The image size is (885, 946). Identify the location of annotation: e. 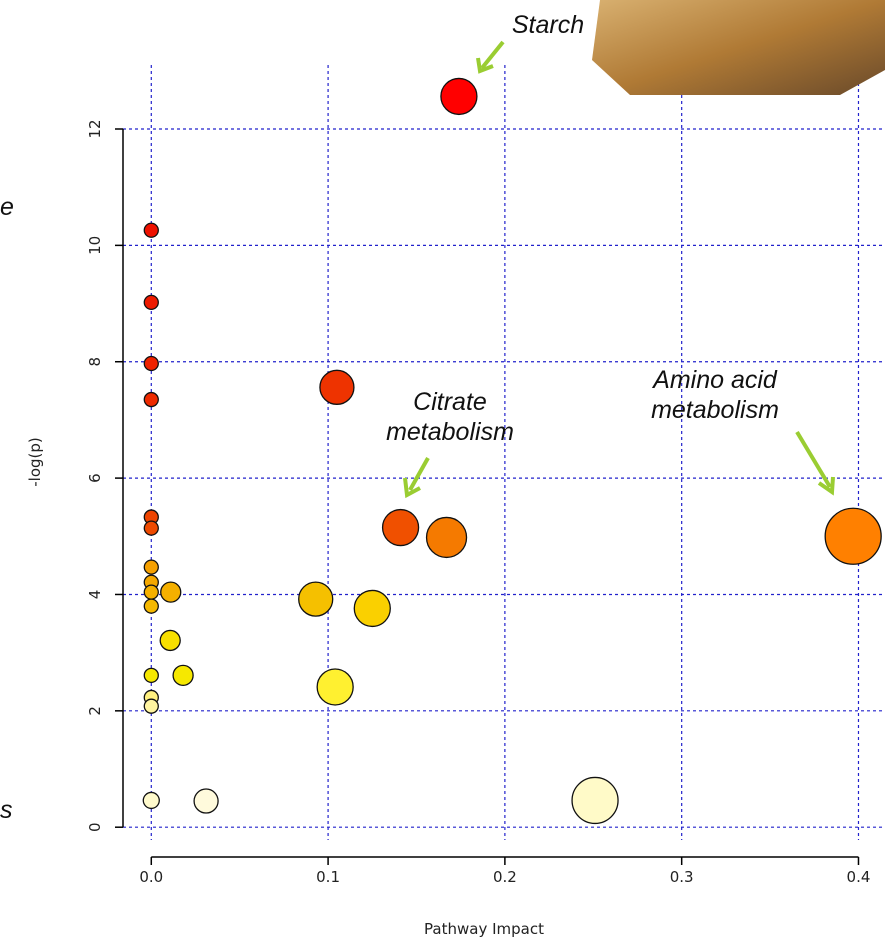
(7, 207).